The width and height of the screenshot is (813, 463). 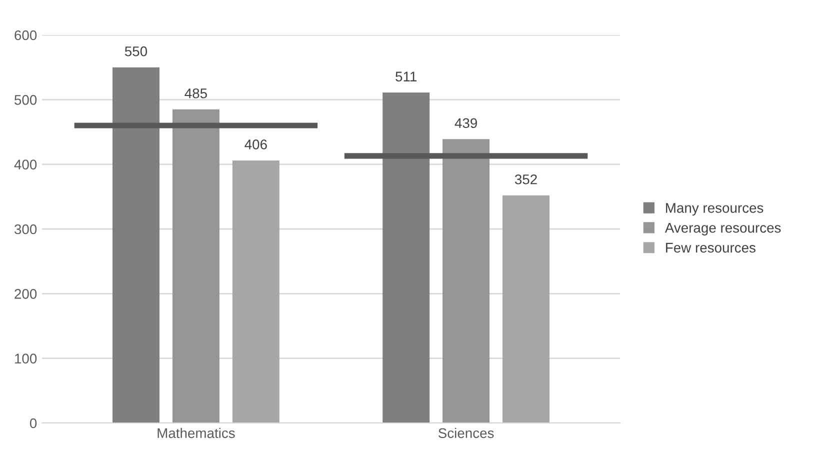 What do you see at coordinates (136, 51) in the screenshot?
I see `data-label: 550` at bounding box center [136, 51].